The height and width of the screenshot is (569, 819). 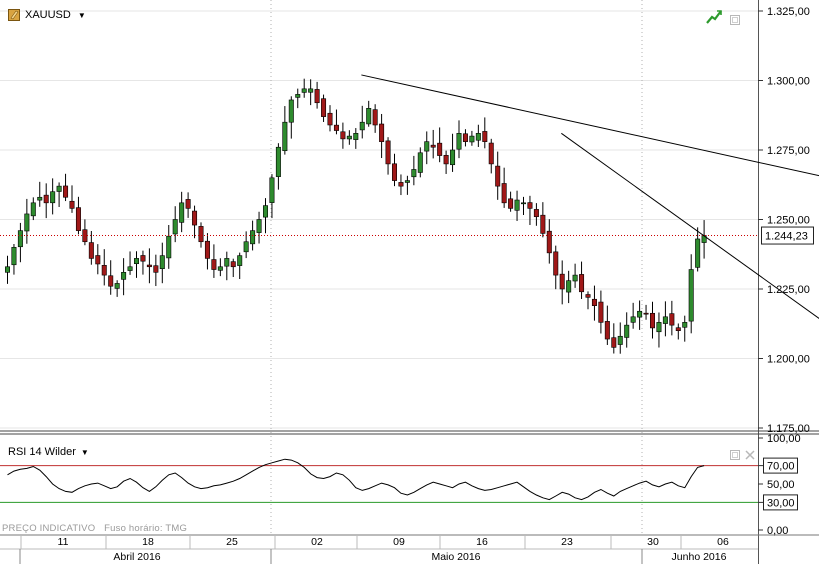 I want to click on symbol-header: XAUUSD ▼, so click(x=47, y=15).